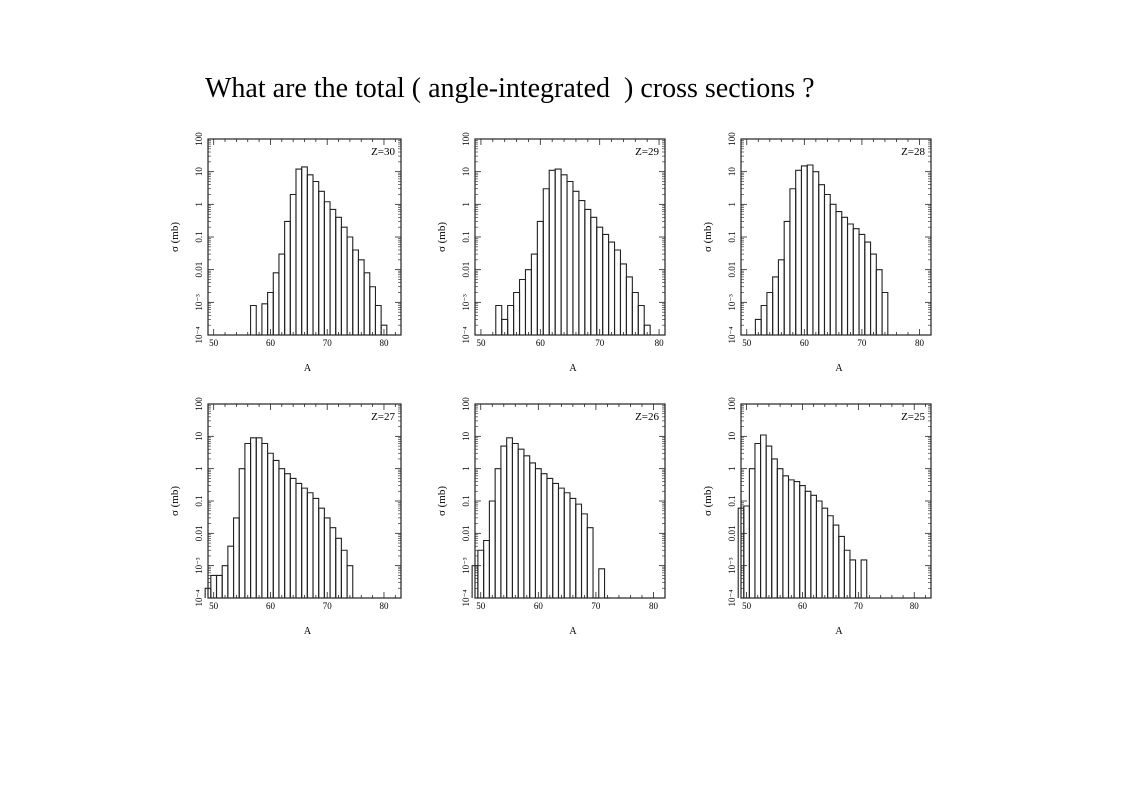  I want to click on panel-label: Z=30, so click(383, 152).